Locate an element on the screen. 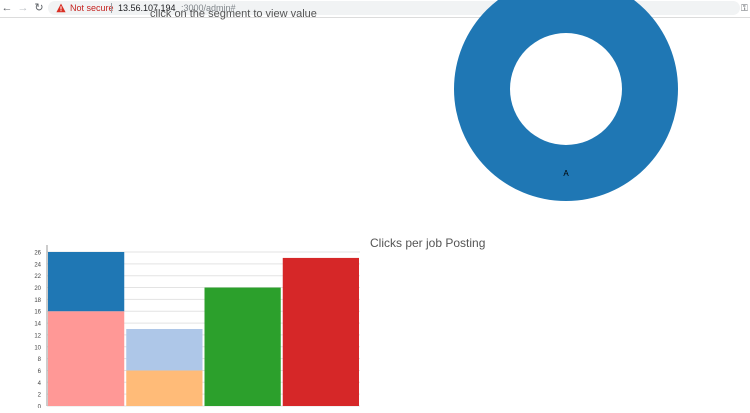  url-path: :3000/admin# is located at coordinates (208, 8).